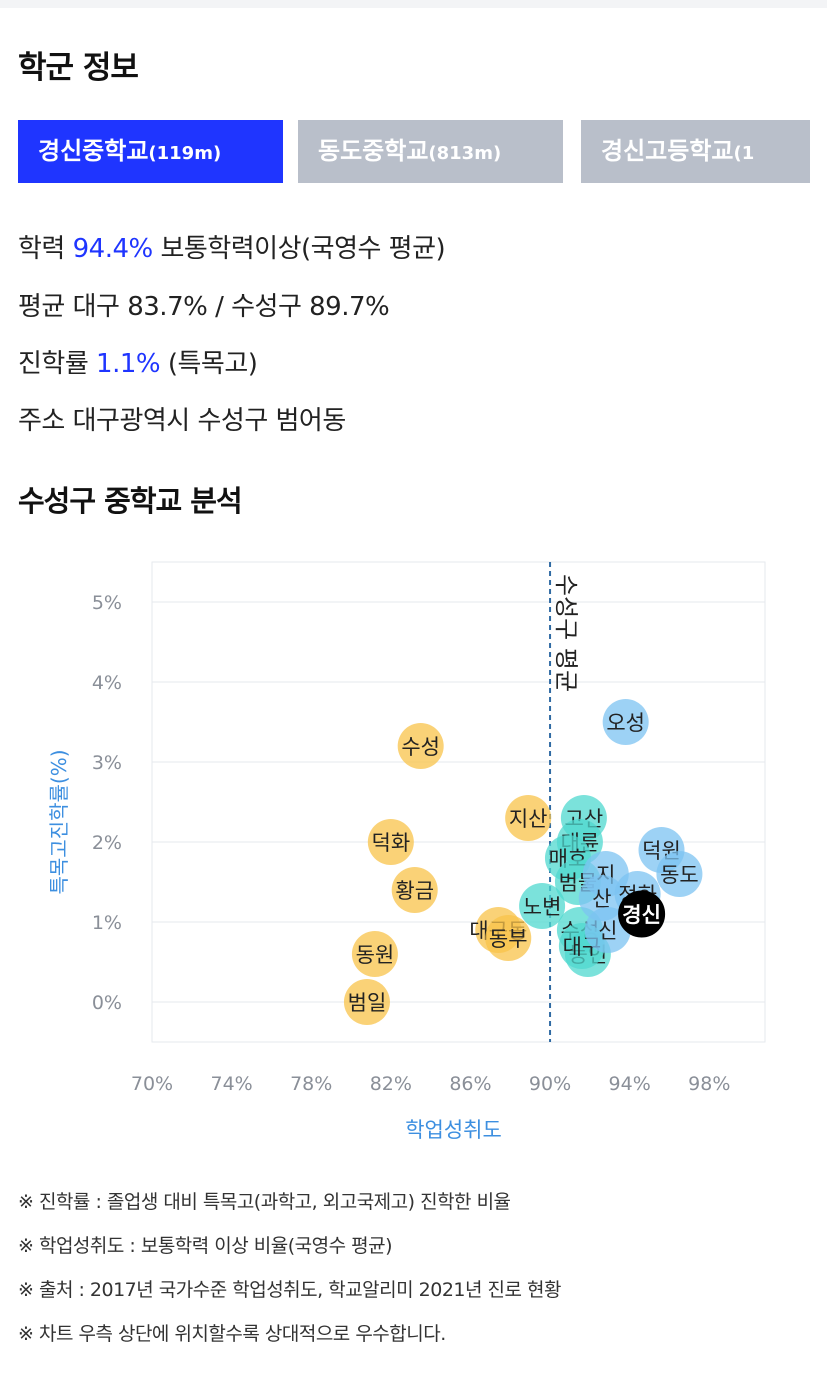  I want to click on top-divider, so click(413, 4).